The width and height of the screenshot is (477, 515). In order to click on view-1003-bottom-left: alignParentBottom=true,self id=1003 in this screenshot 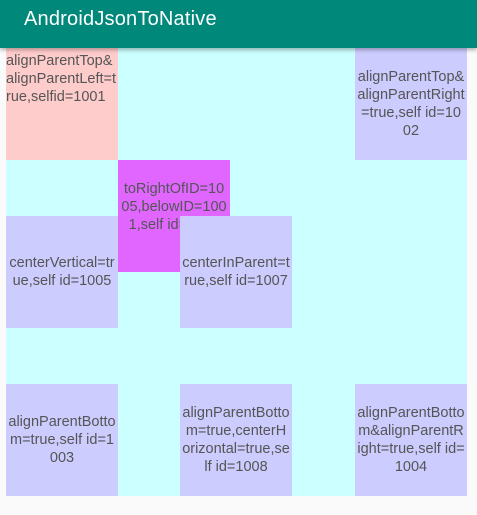, I will do `click(62, 440)`.